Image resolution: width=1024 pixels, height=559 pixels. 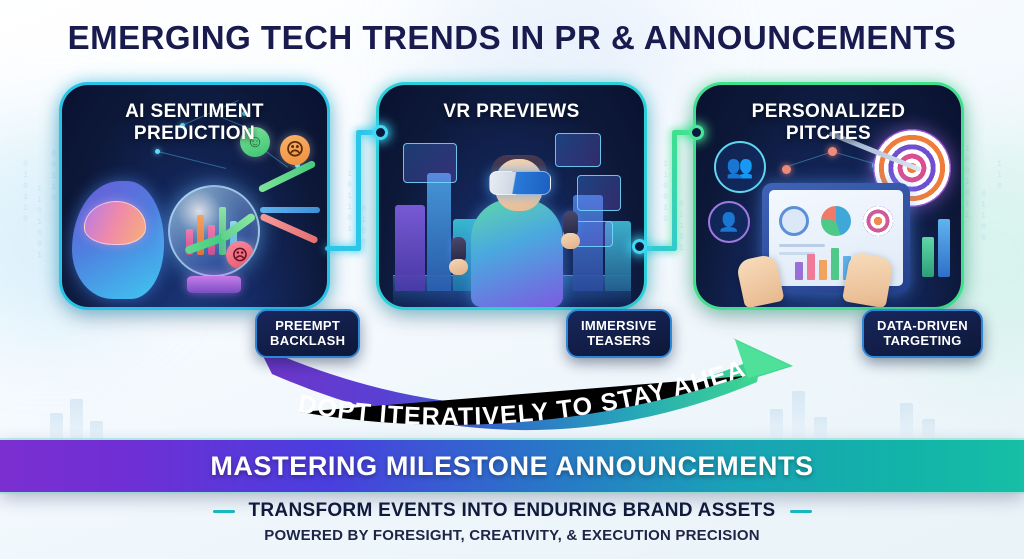 What do you see at coordinates (868, 279) in the screenshot?
I see `hand-pointing-finger` at bounding box center [868, 279].